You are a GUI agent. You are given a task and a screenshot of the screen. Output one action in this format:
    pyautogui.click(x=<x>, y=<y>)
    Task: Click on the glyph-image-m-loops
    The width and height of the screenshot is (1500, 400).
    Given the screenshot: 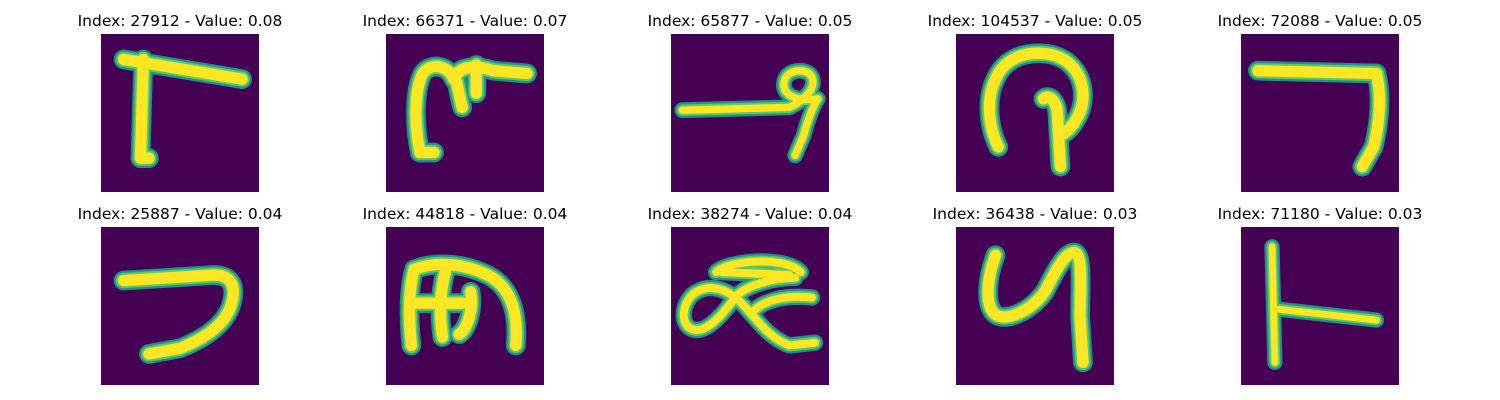 What is the action you would take?
    pyautogui.click(x=465, y=306)
    